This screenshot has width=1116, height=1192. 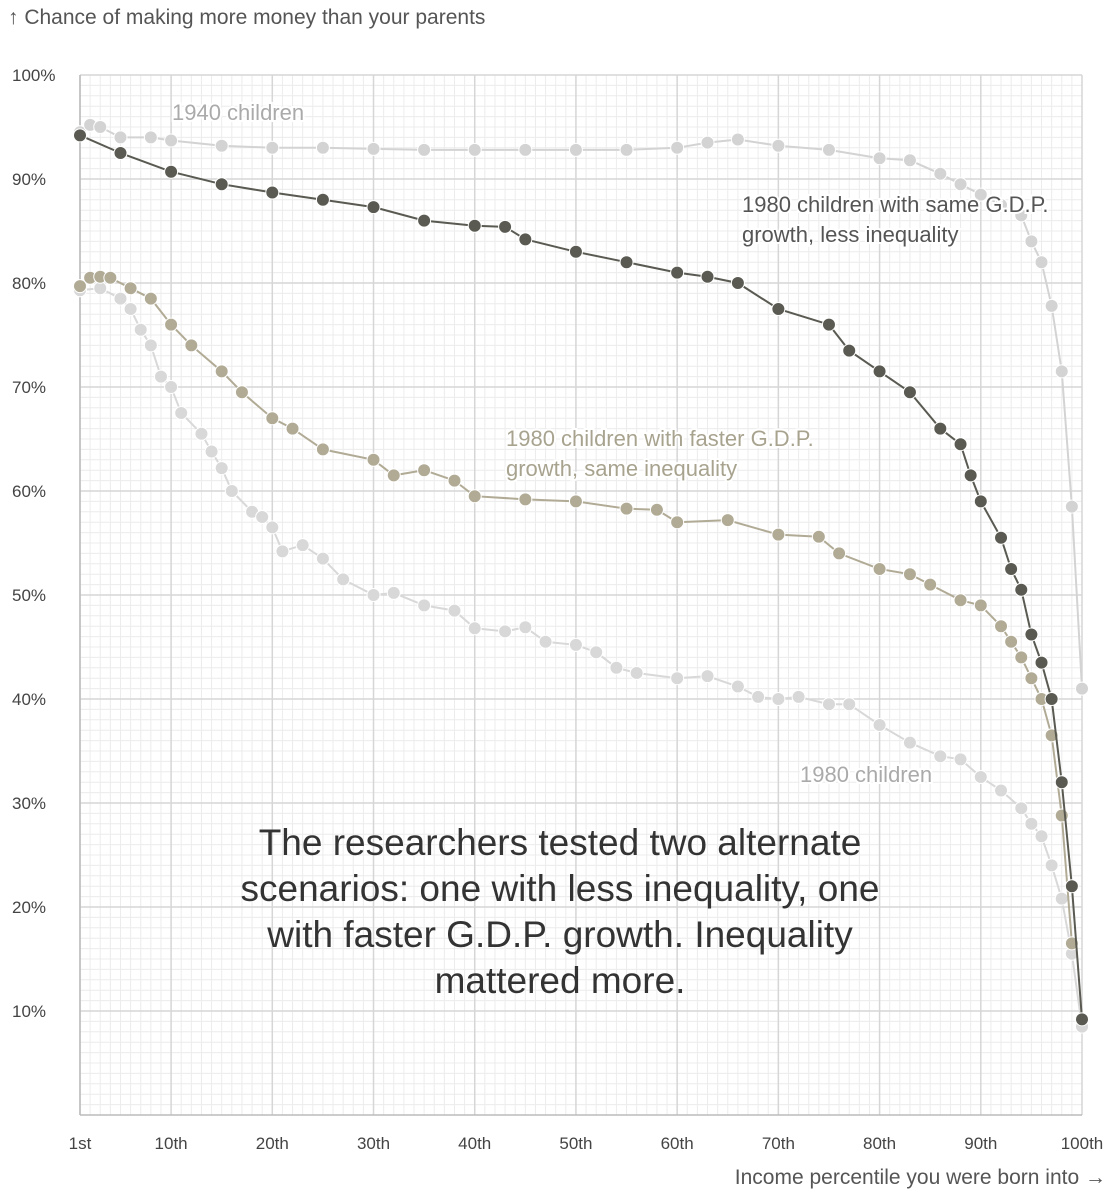 What do you see at coordinates (879, 1143) in the screenshot?
I see `x-tick-label: 80th` at bounding box center [879, 1143].